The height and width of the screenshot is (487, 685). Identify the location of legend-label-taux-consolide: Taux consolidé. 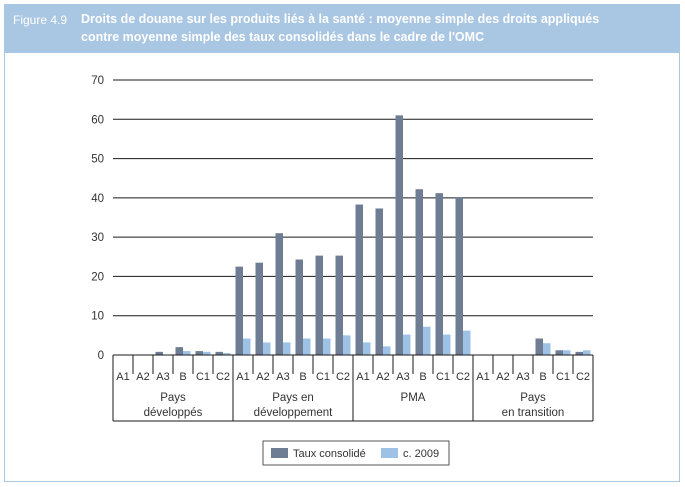
(329, 454).